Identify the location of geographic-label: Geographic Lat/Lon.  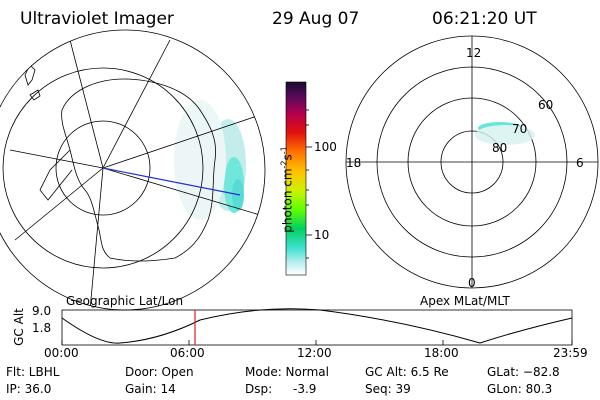
(125, 301).